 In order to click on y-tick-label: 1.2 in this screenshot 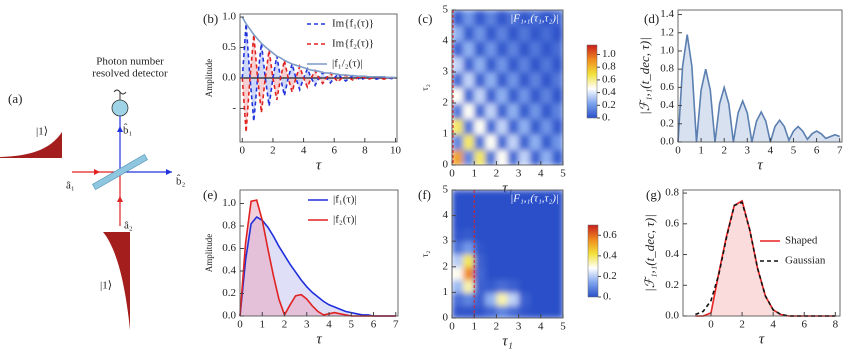, I will do `click(667, 32)`.